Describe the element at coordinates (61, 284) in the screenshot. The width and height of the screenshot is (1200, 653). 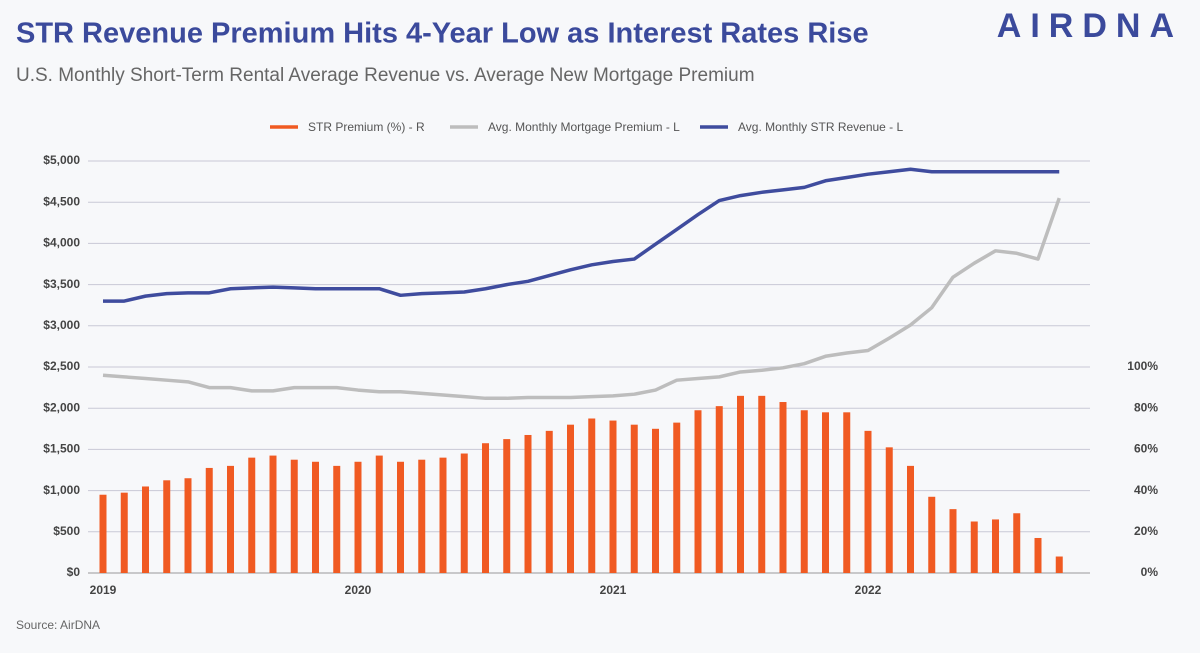
I see `y-tick-label: $3,500` at that location.